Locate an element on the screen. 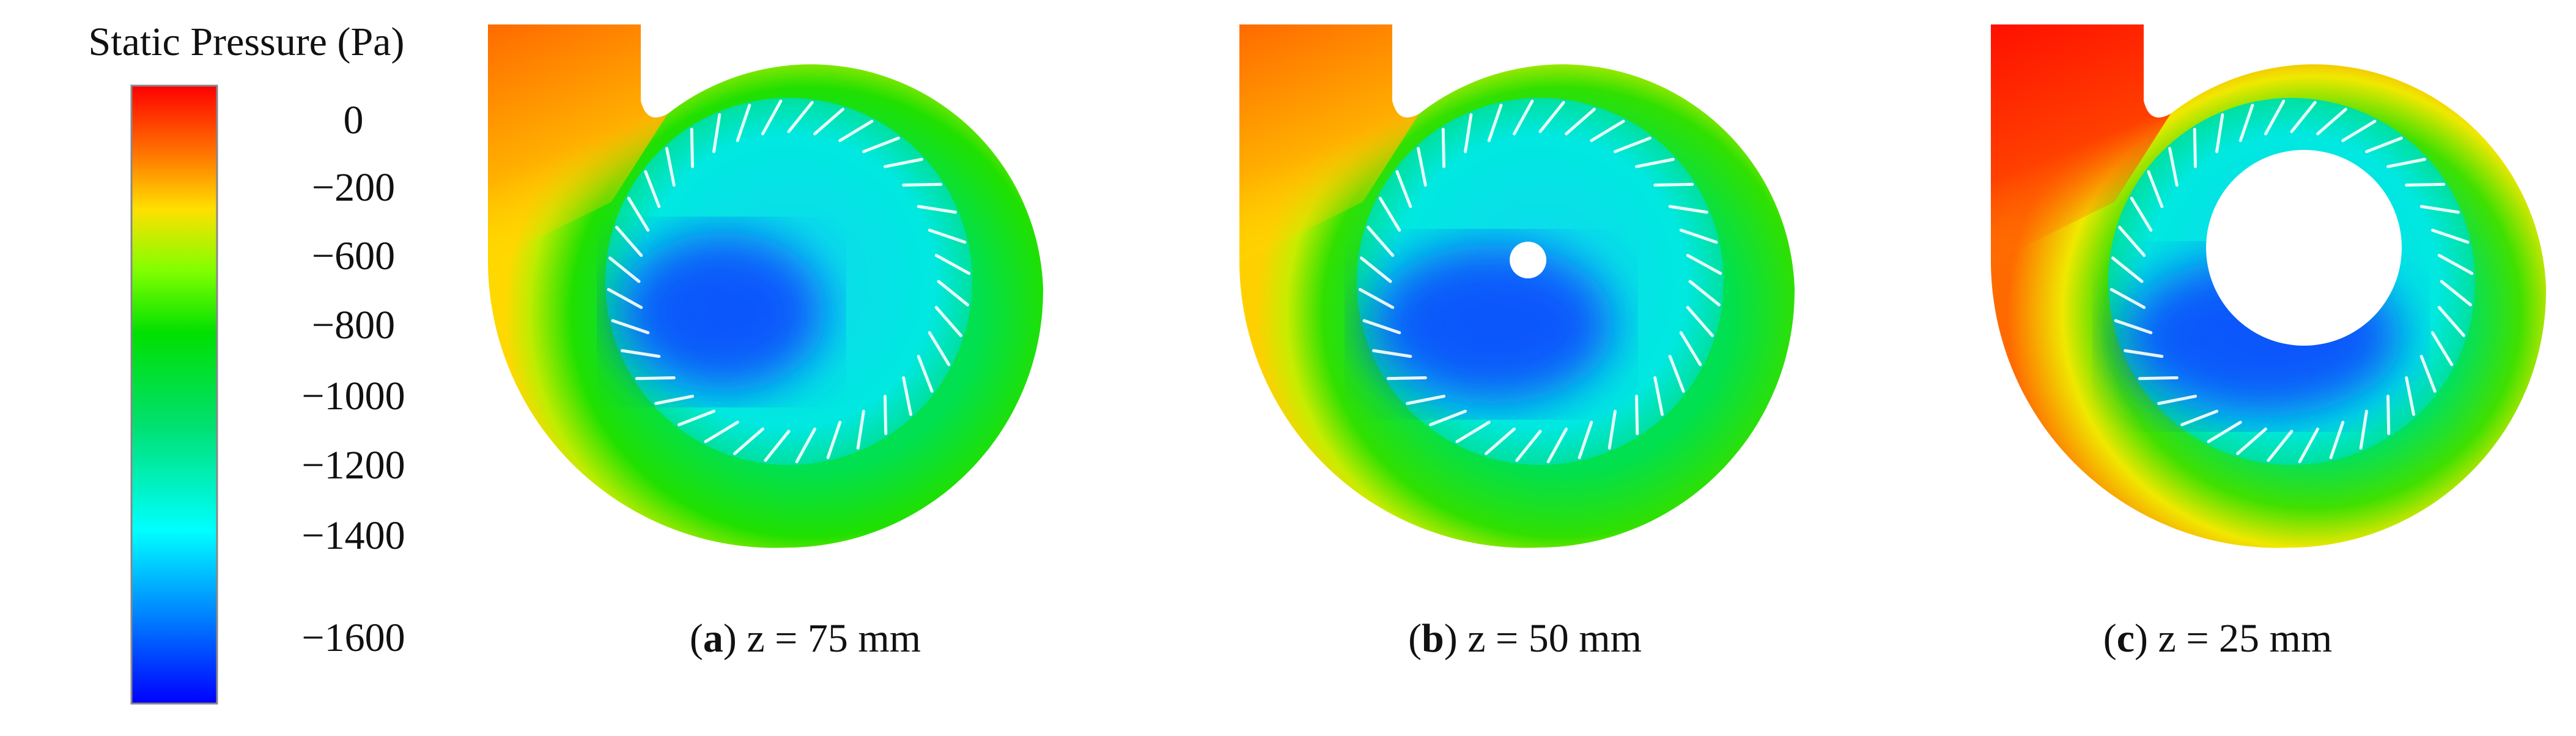 This screenshot has width=2576, height=736. colorbar-label: −1600 is located at coordinates (353, 637).